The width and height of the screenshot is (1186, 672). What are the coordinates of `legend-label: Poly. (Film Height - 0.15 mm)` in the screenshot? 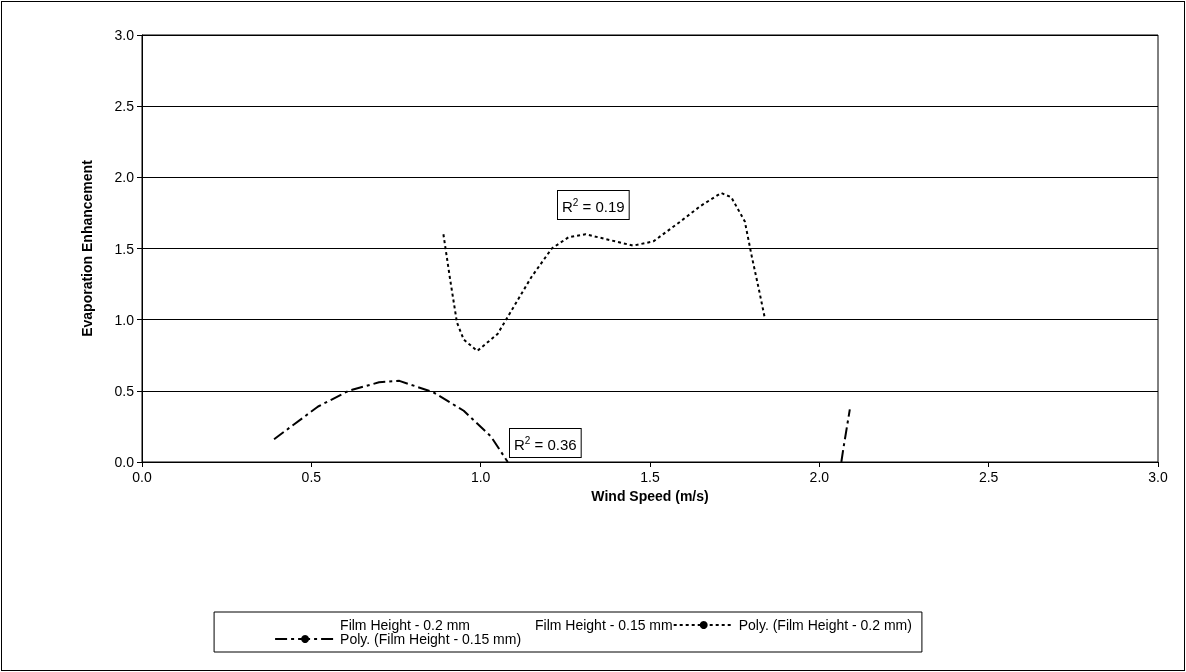 It's located at (431, 639).